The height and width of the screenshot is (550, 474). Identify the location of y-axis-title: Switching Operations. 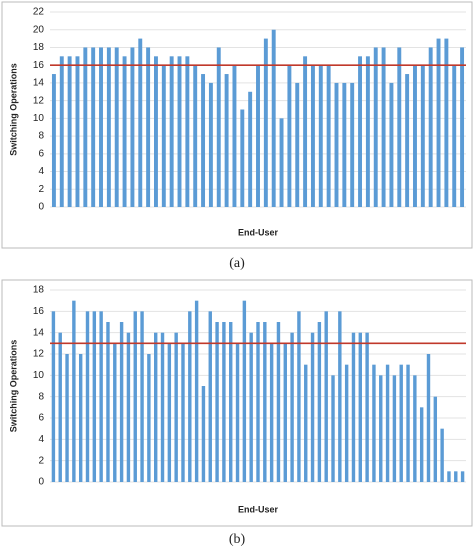
(13, 109).